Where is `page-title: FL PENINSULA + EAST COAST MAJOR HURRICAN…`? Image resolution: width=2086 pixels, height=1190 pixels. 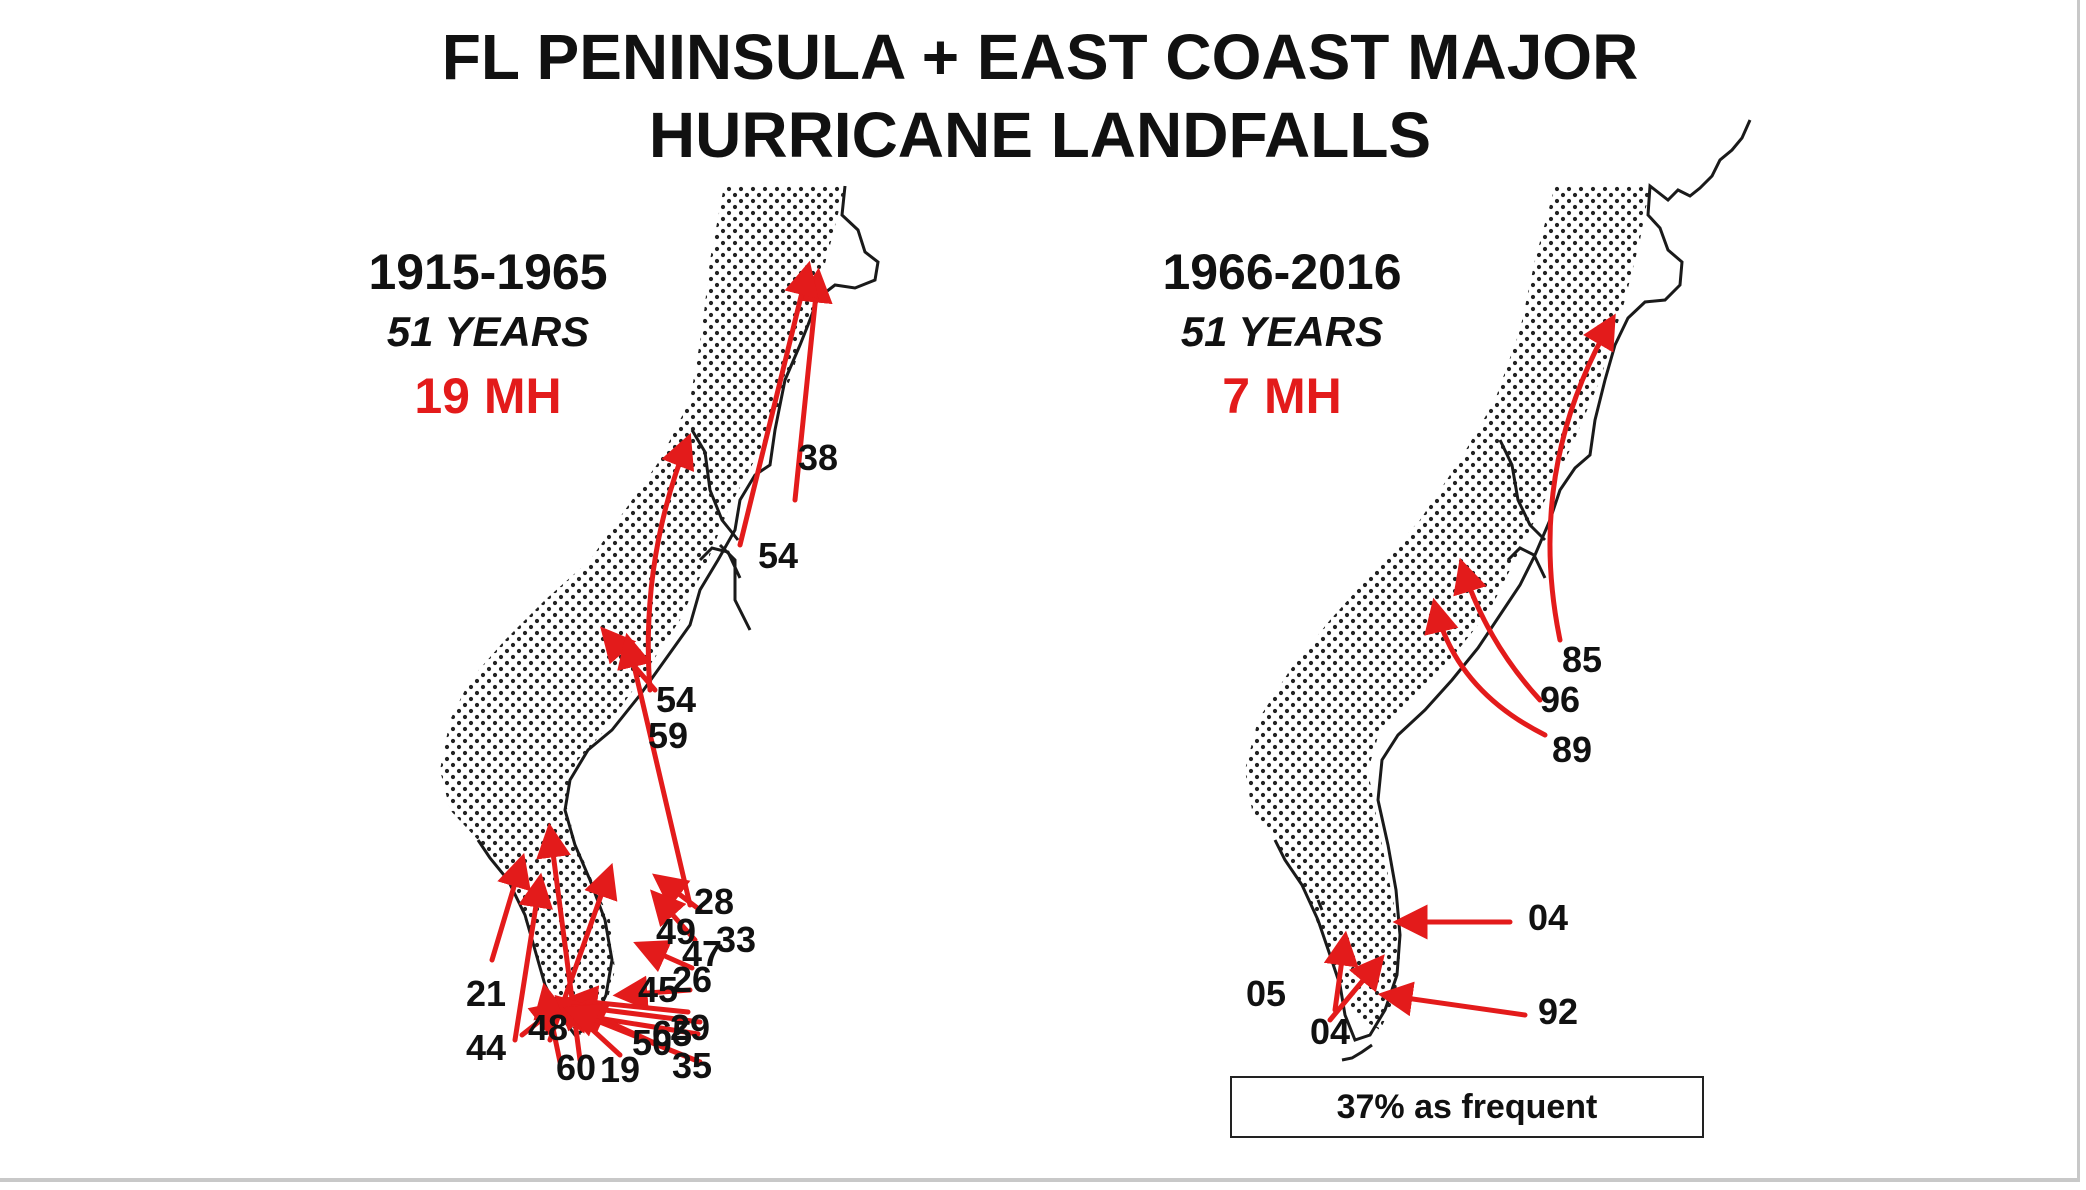
page-title: FL PENINSULA + EAST COAST MAJOR HURRICAN… is located at coordinates (1040, 96).